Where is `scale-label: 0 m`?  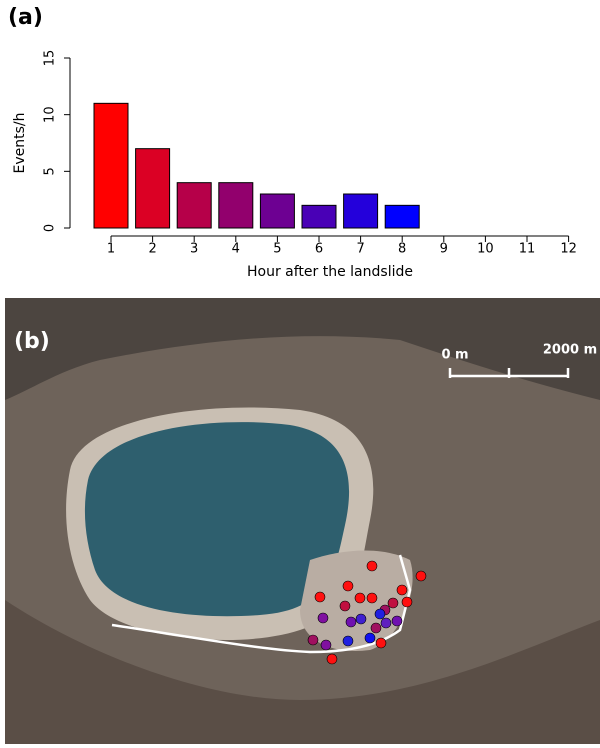 scale-label: 0 m is located at coordinates (454, 355).